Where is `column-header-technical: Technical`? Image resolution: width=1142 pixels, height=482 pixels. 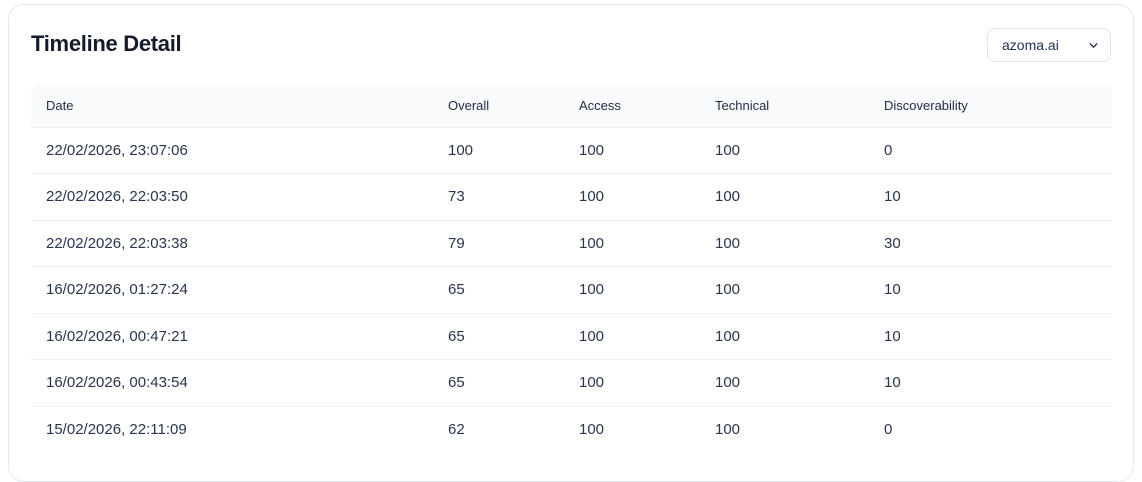 column-header-technical: Technical is located at coordinates (784, 106).